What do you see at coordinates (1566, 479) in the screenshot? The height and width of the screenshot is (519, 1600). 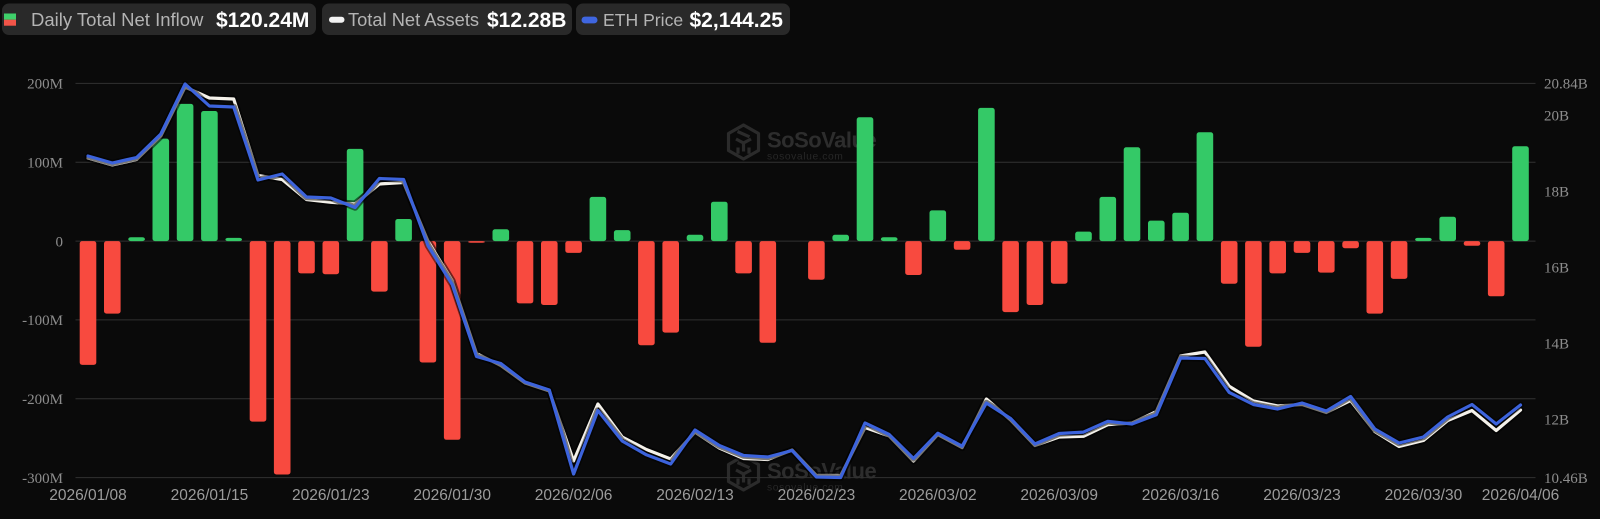 I see `svg-text: 10.46B` at bounding box center [1566, 479].